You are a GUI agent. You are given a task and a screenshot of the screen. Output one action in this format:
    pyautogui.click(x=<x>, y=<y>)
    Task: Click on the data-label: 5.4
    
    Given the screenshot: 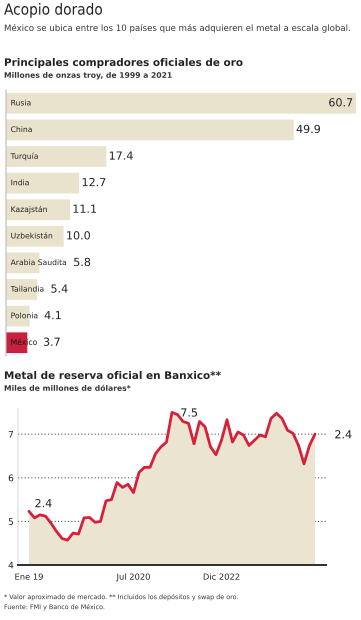 What is the action you would take?
    pyautogui.click(x=59, y=288)
    